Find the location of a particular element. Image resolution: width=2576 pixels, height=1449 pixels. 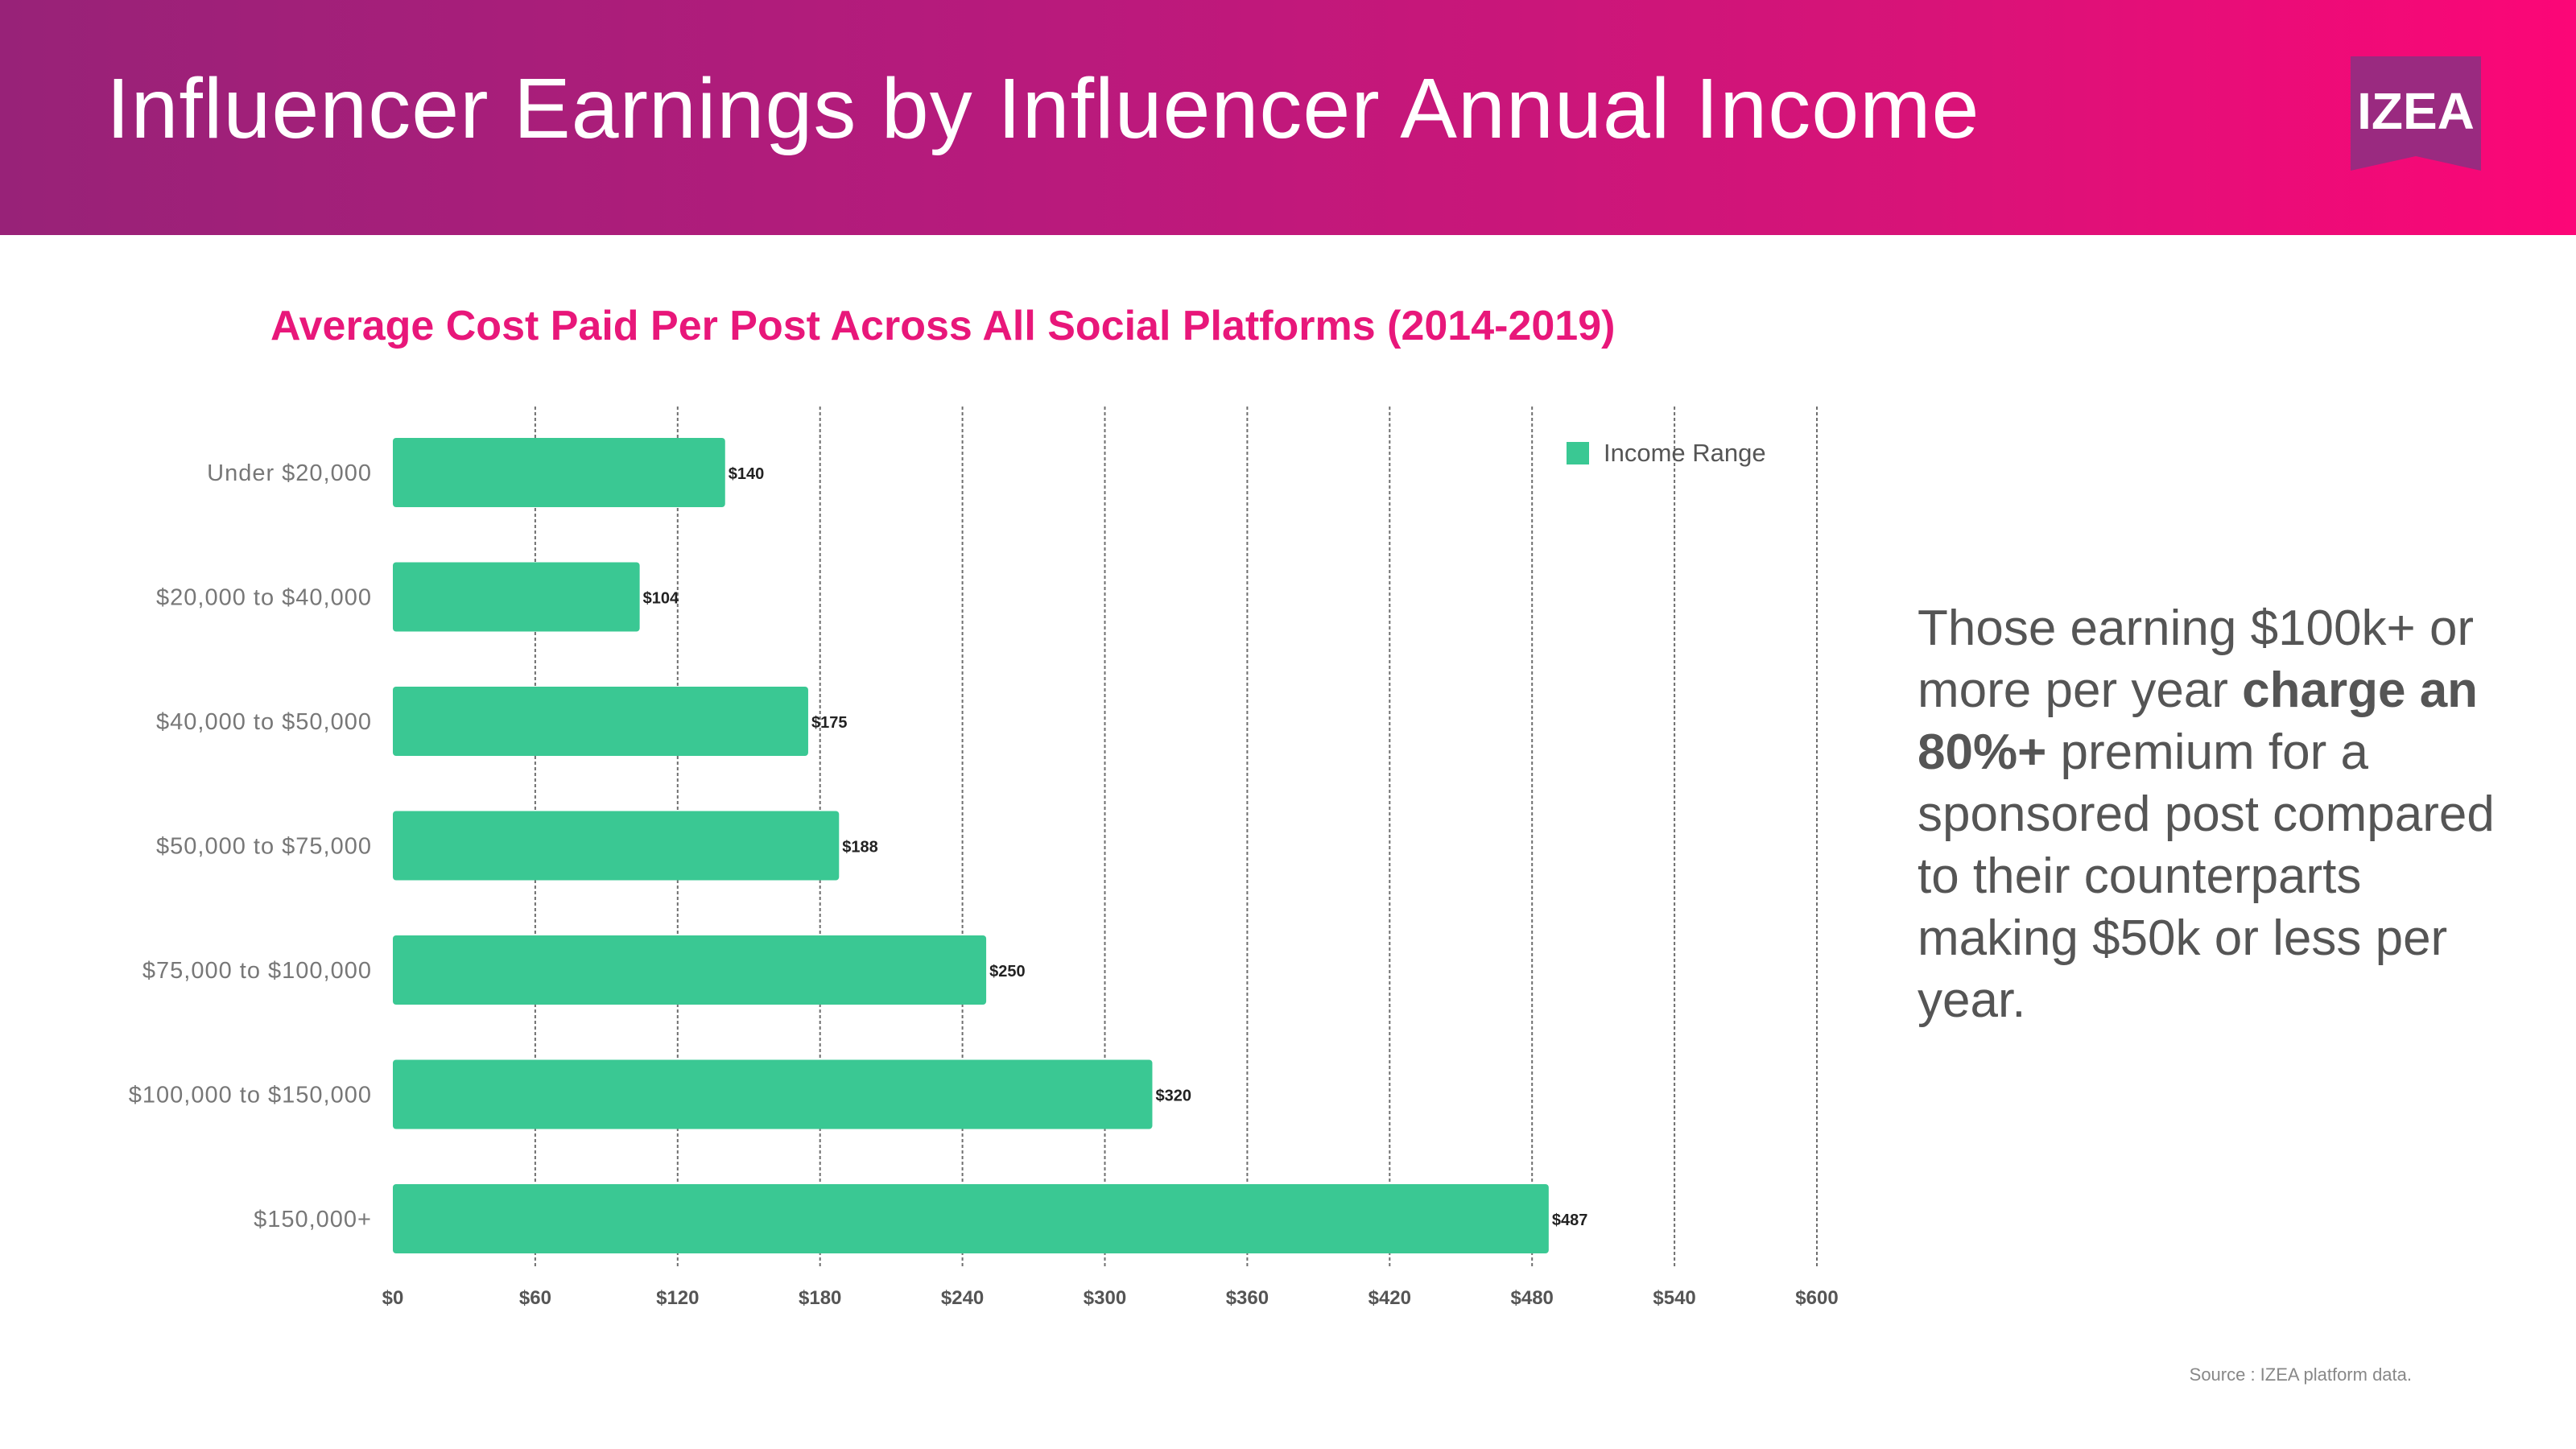

legend: Income Range is located at coordinates (1666, 453).